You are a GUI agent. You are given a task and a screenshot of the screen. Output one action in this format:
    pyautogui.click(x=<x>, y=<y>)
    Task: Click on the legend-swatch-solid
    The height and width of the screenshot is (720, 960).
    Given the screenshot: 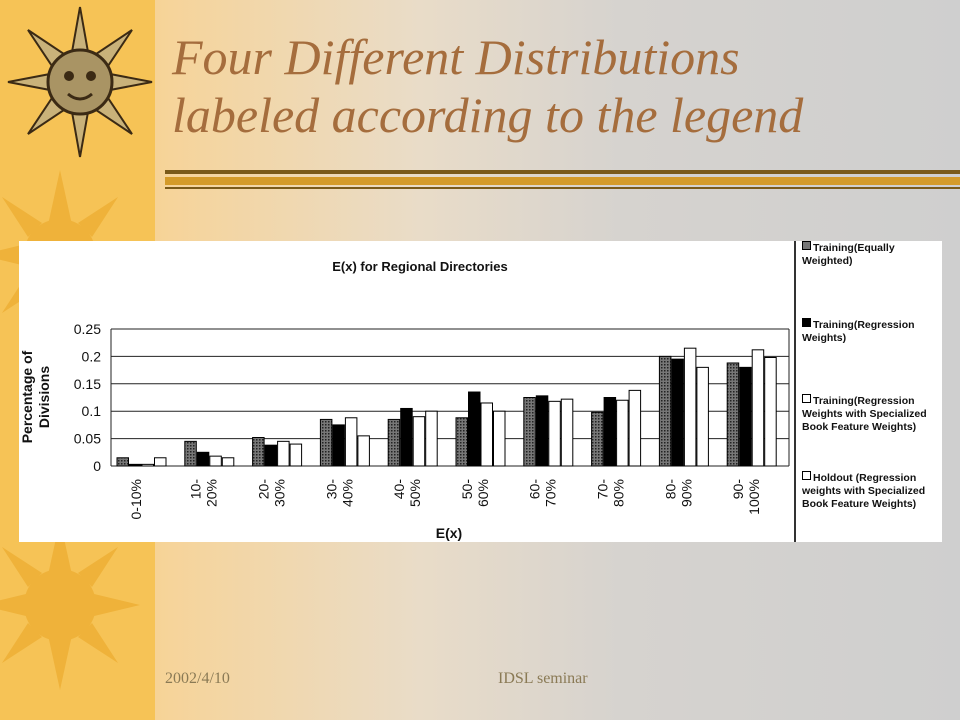 What is the action you would take?
    pyautogui.click(x=806, y=322)
    